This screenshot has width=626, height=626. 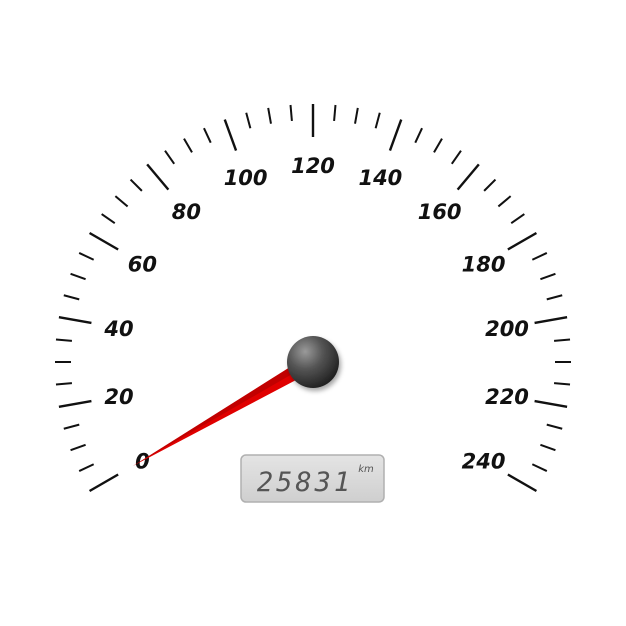 I want to click on speed-label-20: 20, so click(x=118, y=397).